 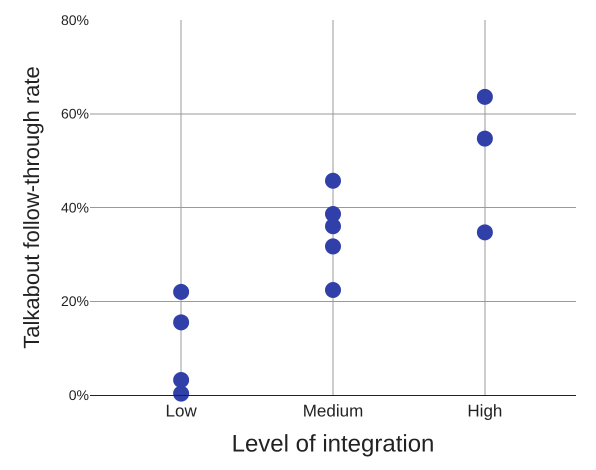 I want to click on x-tick-label: Low, so click(x=182, y=410).